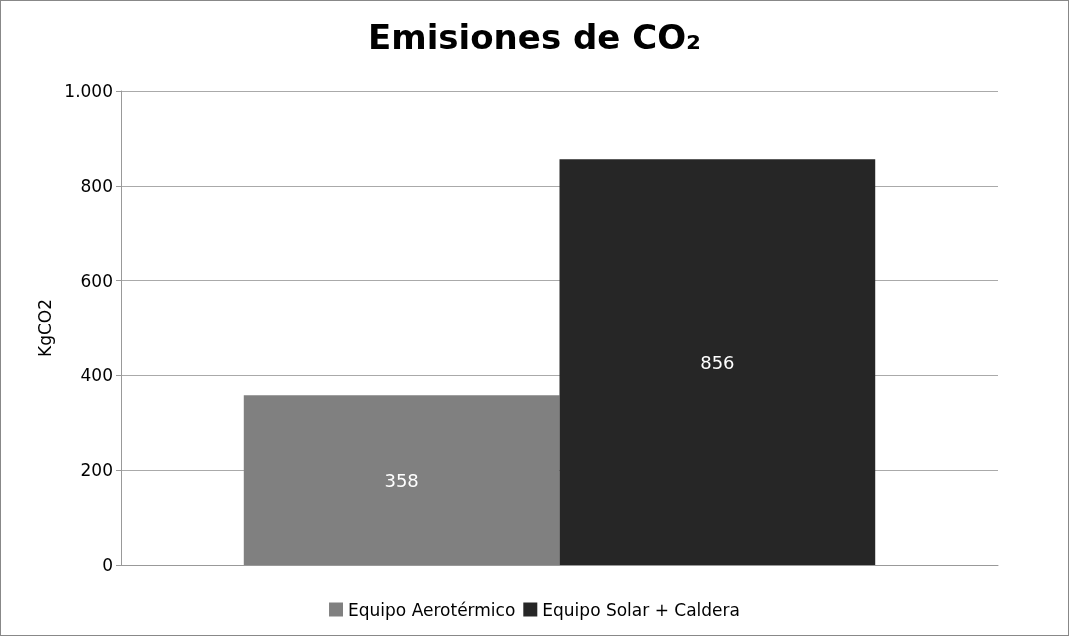 This screenshot has width=1069, height=636. Describe the element at coordinates (534, 37) in the screenshot. I see `chart-title: Emisiones de CO₂` at that location.